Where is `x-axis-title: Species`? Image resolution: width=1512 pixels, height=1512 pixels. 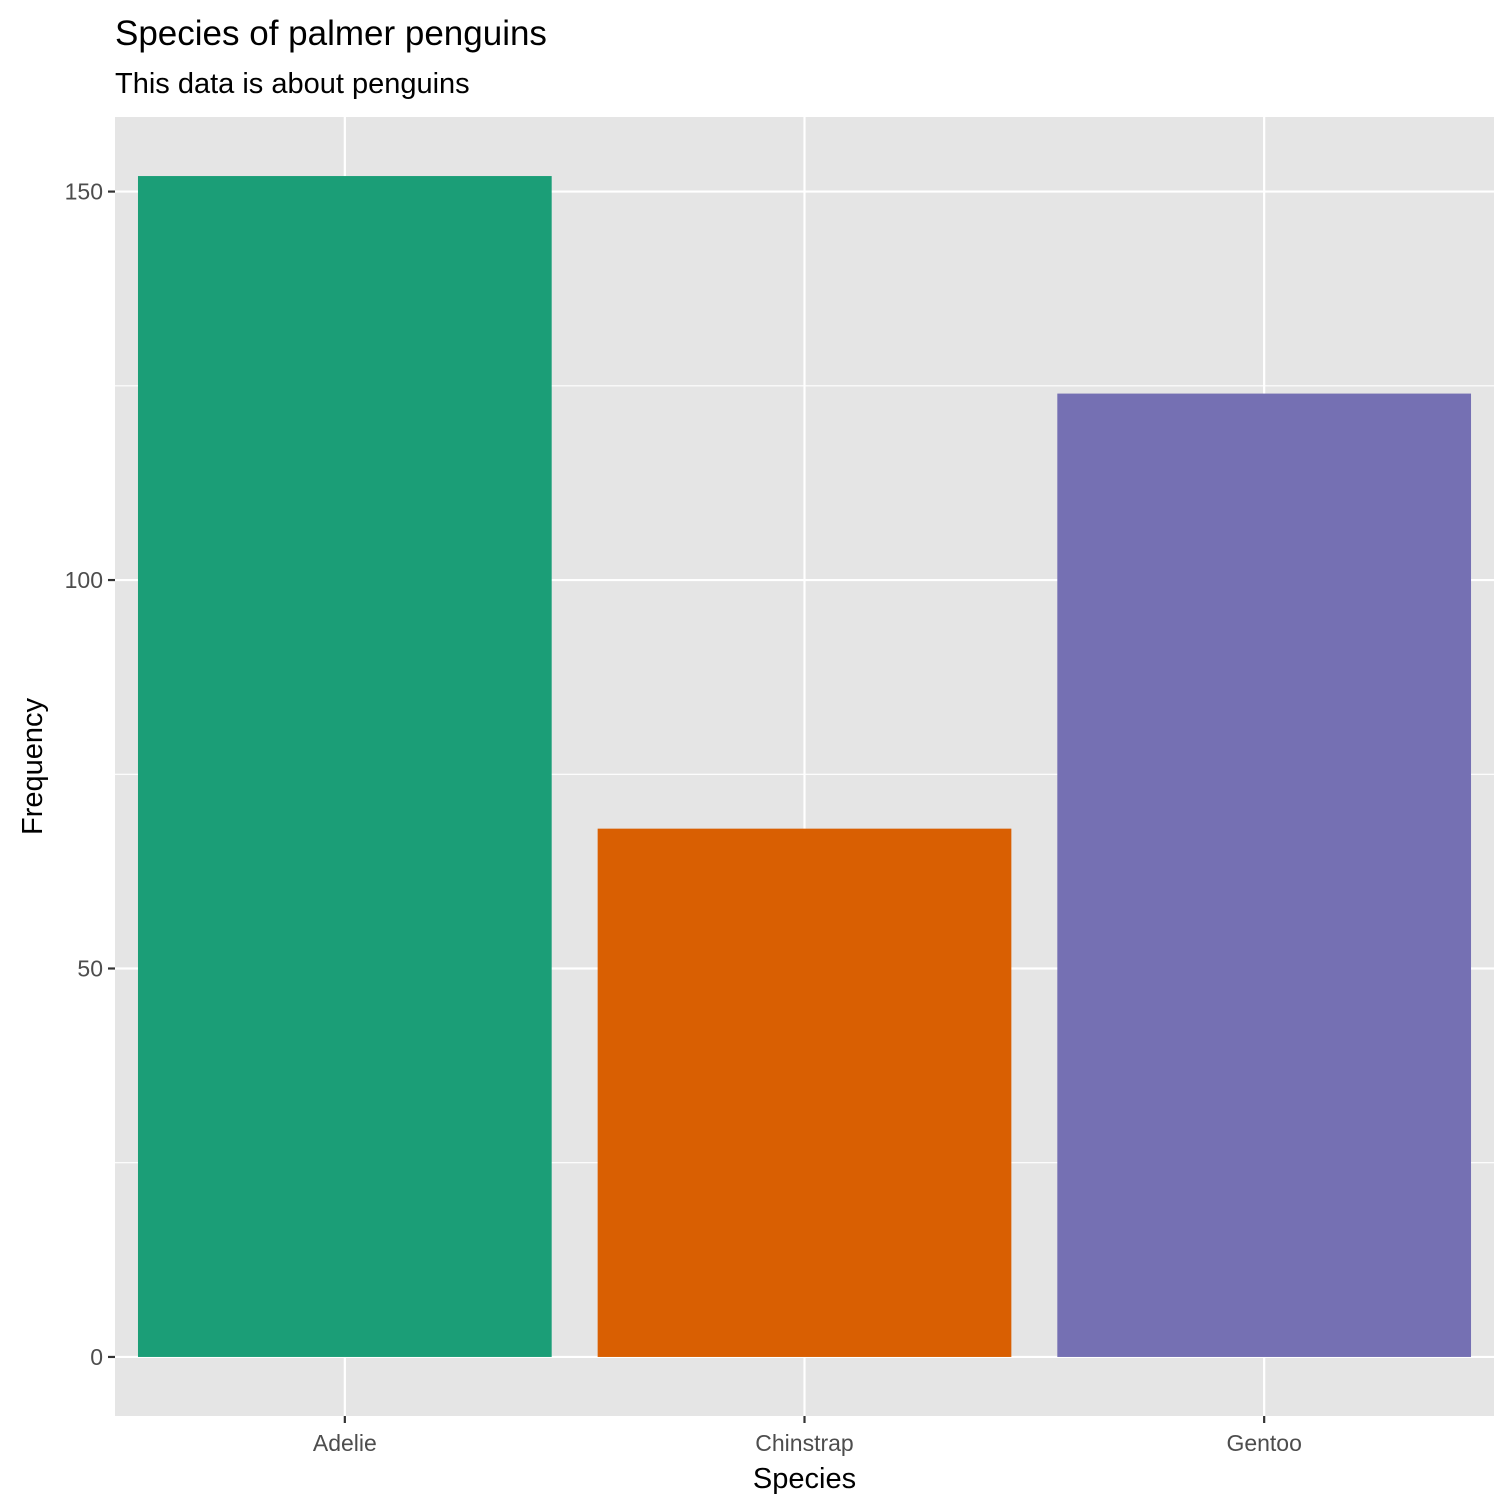
x-axis-title: Species is located at coordinates (804, 1479).